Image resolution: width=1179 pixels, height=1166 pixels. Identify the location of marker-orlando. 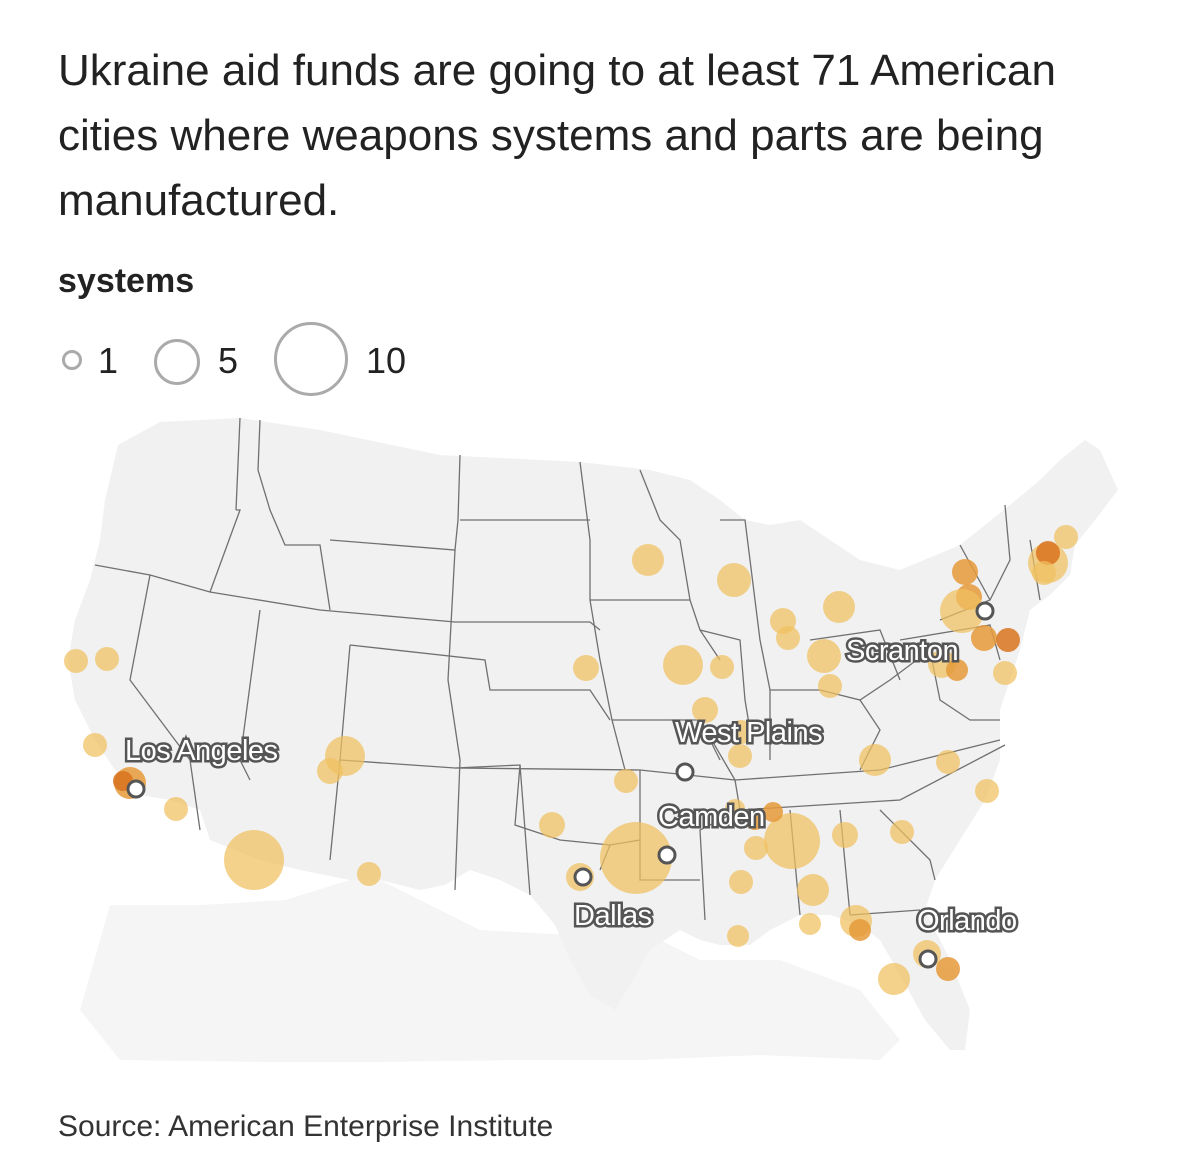
(928, 959).